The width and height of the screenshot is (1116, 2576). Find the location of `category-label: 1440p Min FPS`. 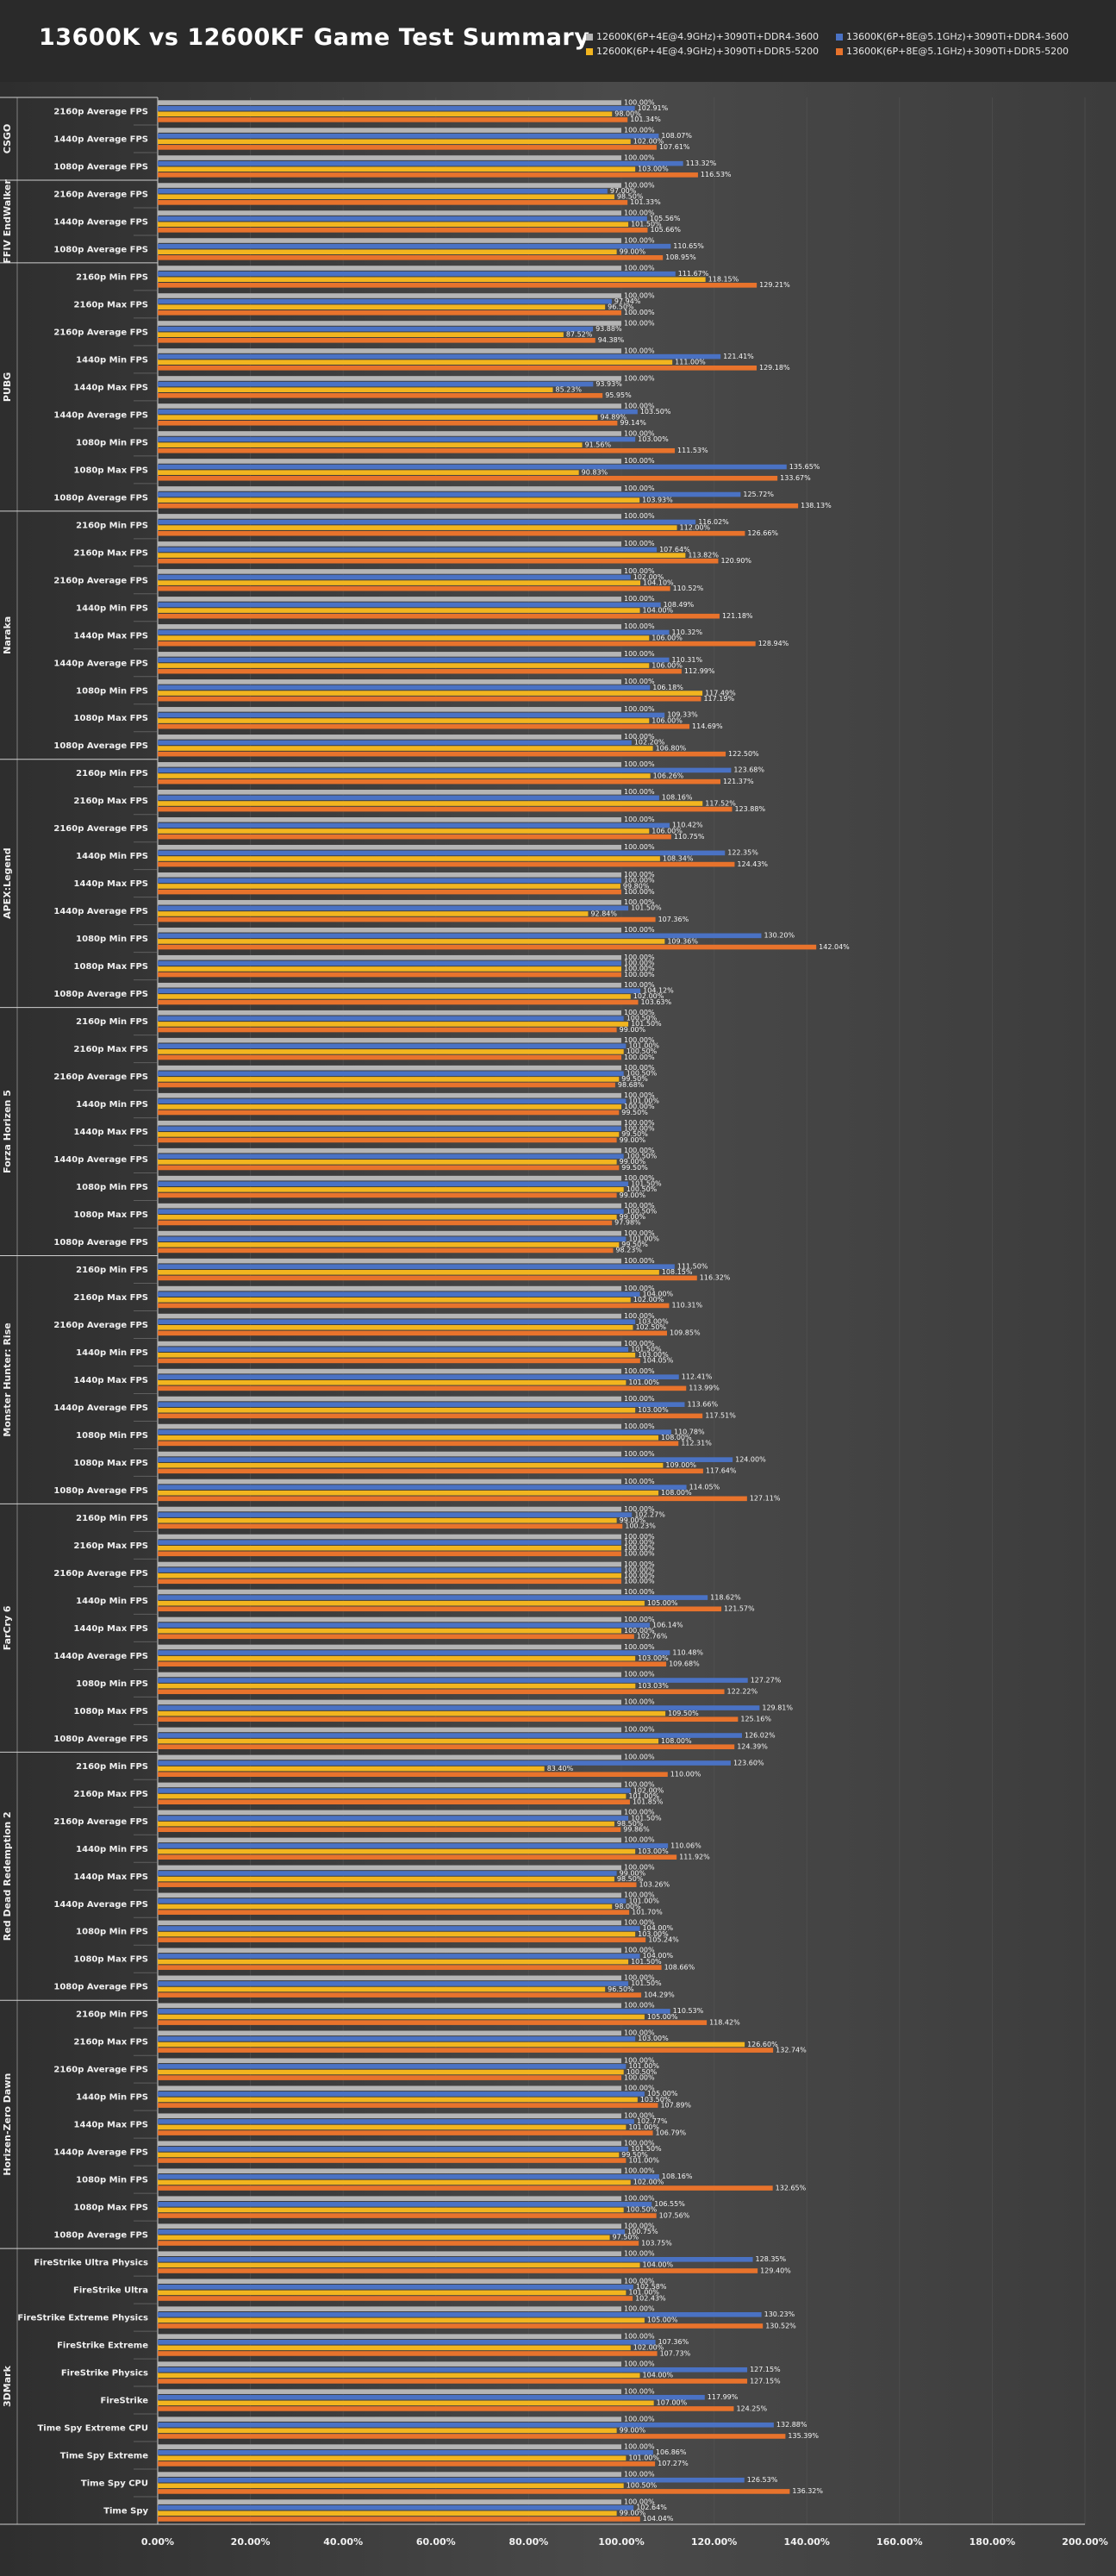

category-label: 1440p Min FPS is located at coordinates (112, 1850).